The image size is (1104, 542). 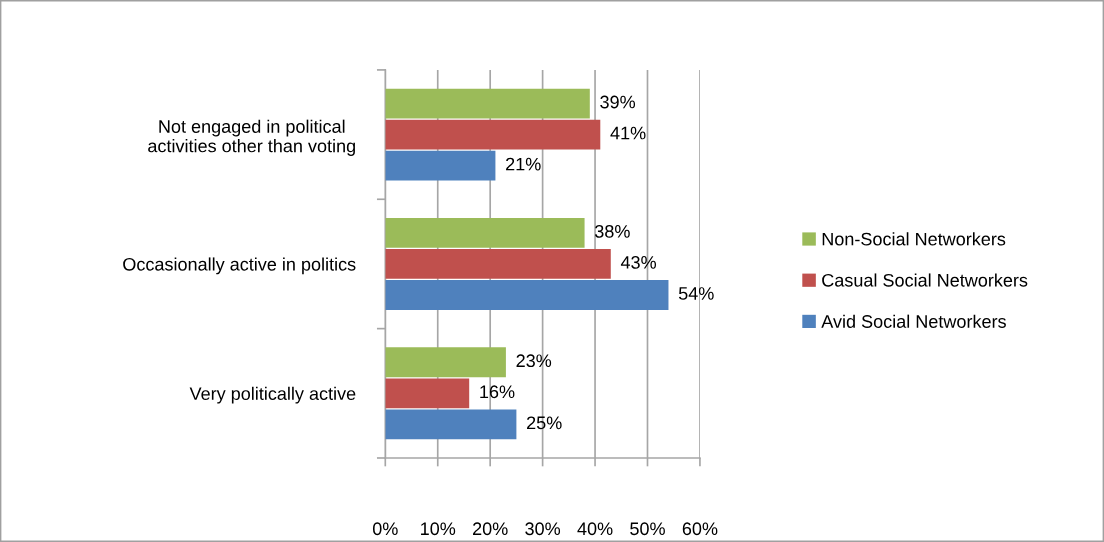 I want to click on data-label: 21%, so click(x=523, y=164).